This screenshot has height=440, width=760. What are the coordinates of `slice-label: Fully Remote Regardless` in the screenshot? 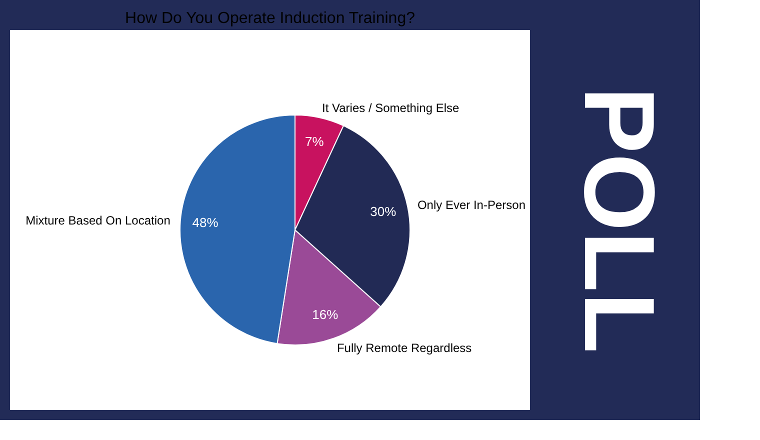 It's located at (404, 347).